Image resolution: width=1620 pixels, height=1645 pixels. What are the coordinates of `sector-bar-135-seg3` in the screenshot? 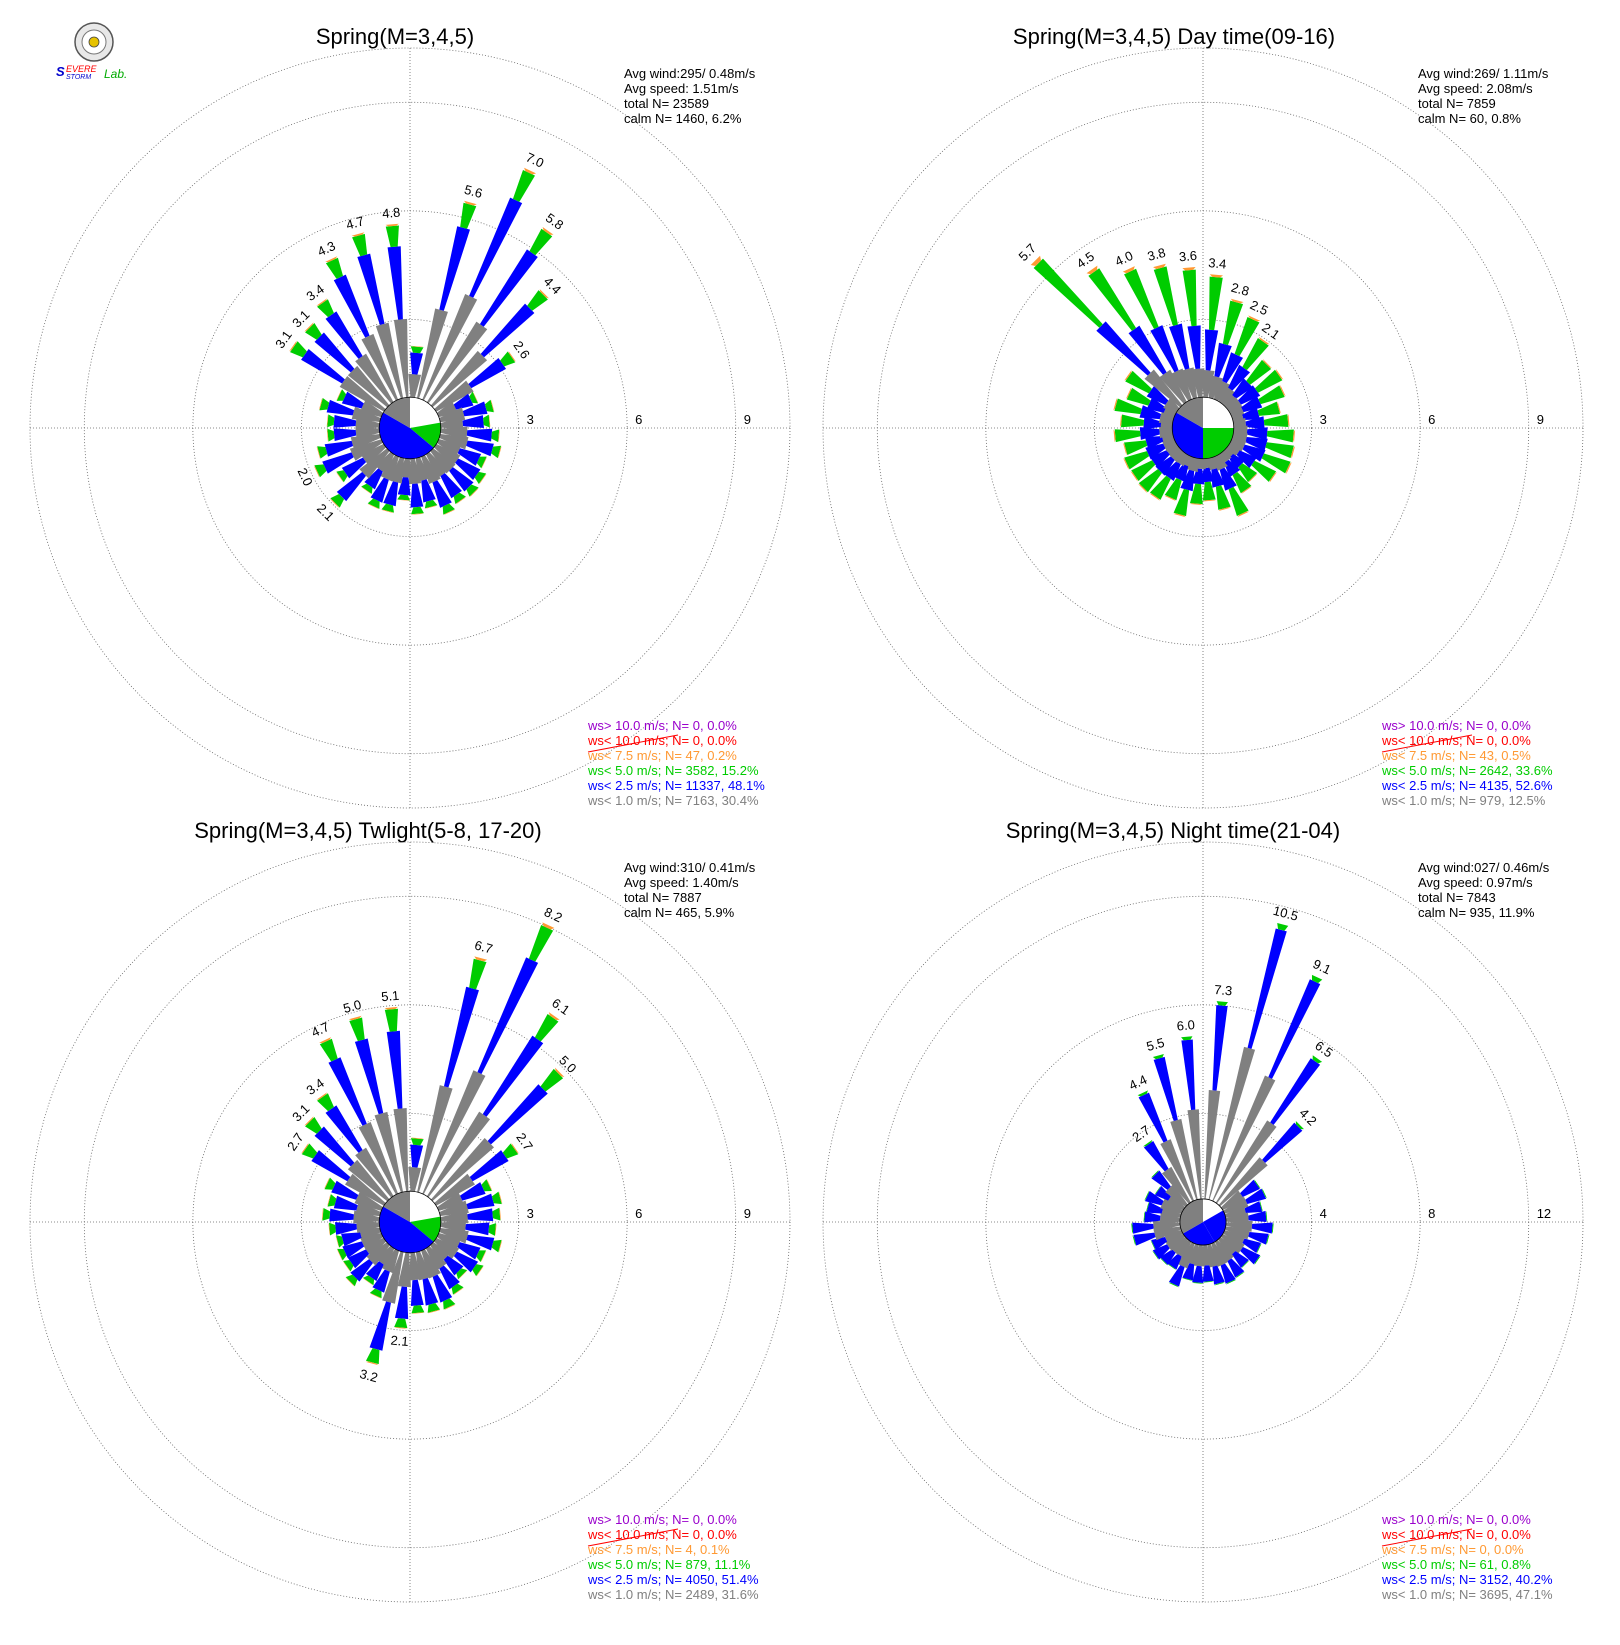 It's located at (474, 492).